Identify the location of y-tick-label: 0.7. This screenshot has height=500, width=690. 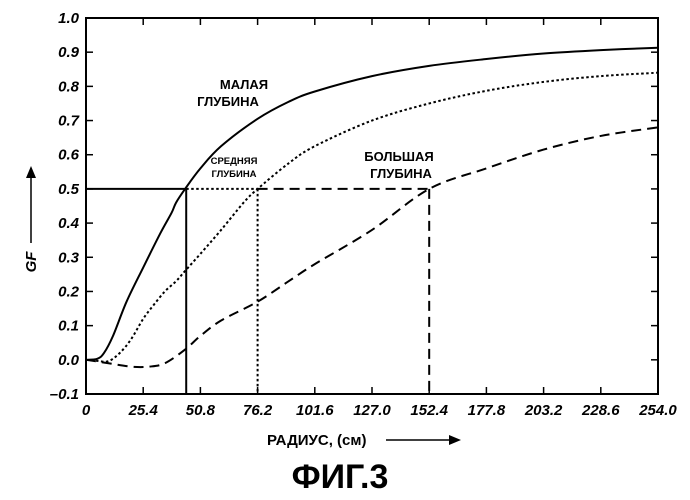
(69, 121).